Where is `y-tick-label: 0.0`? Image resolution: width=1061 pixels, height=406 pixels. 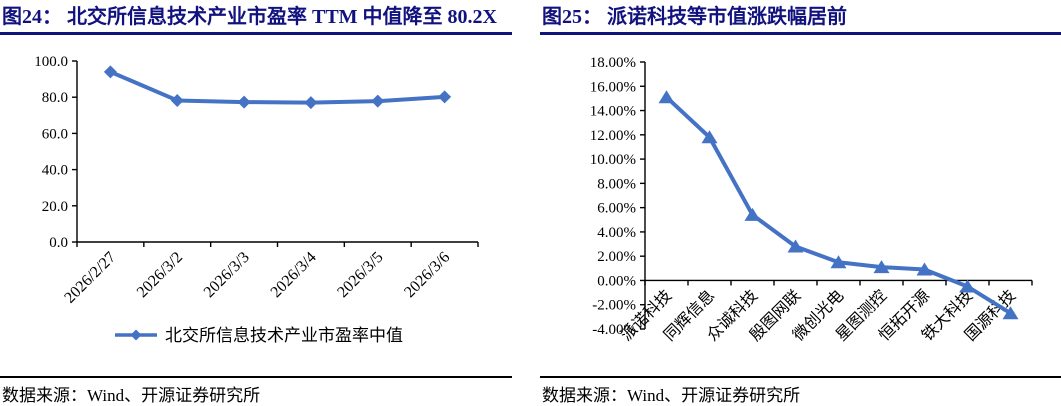 y-tick-label: 0.0 is located at coordinates (58, 243).